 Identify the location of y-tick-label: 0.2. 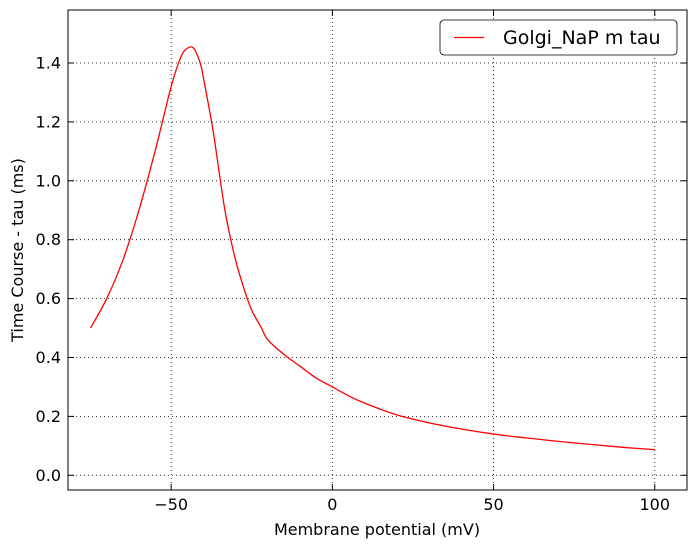
(48, 416).